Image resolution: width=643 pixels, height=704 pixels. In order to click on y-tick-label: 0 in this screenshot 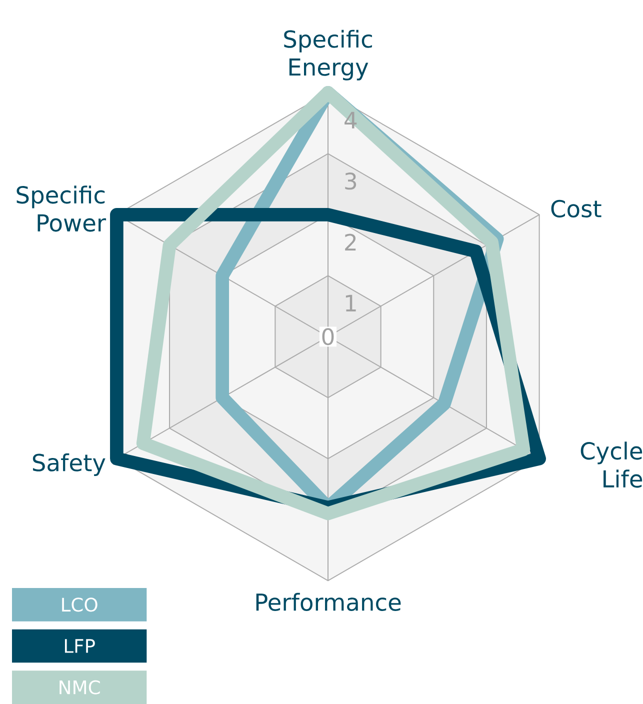, I will do `click(328, 337)`.